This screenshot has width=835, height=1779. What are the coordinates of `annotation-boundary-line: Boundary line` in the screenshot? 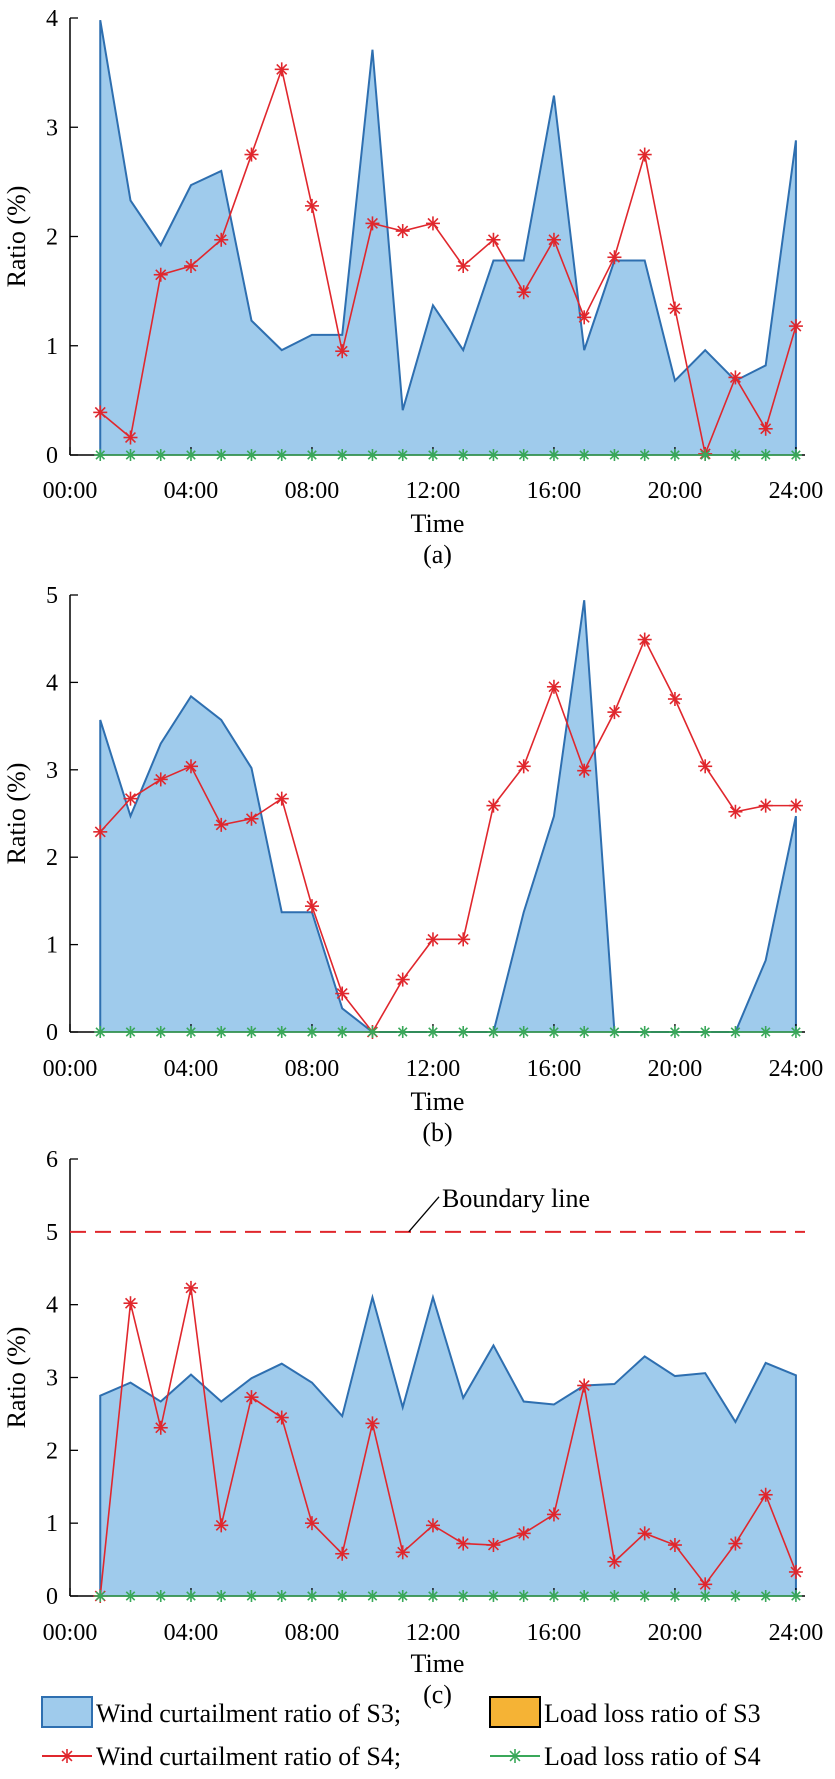 It's located at (516, 1198).